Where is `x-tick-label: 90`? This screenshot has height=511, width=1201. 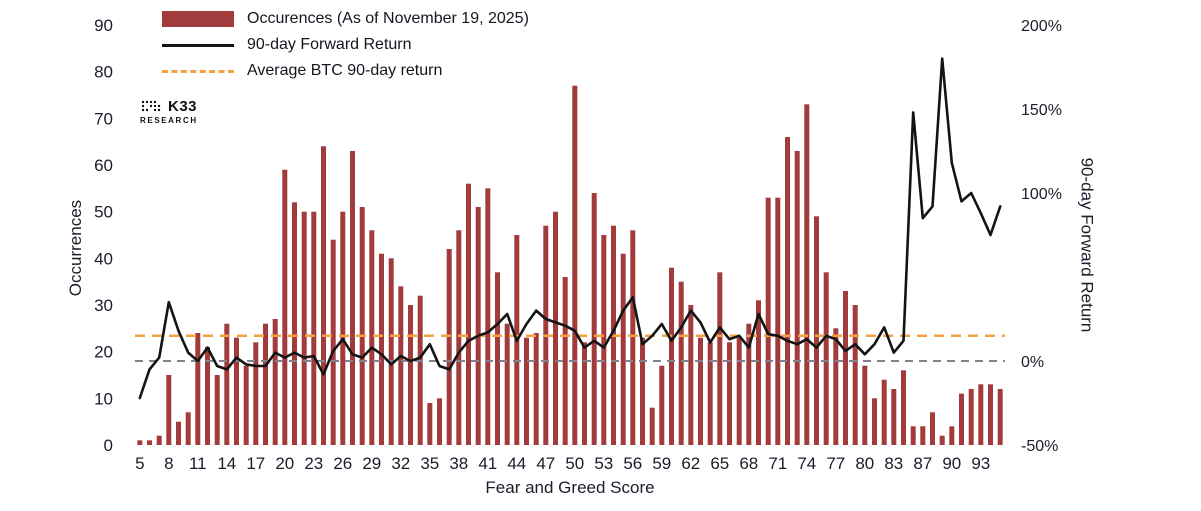 x-tick-label: 90 is located at coordinates (951, 463).